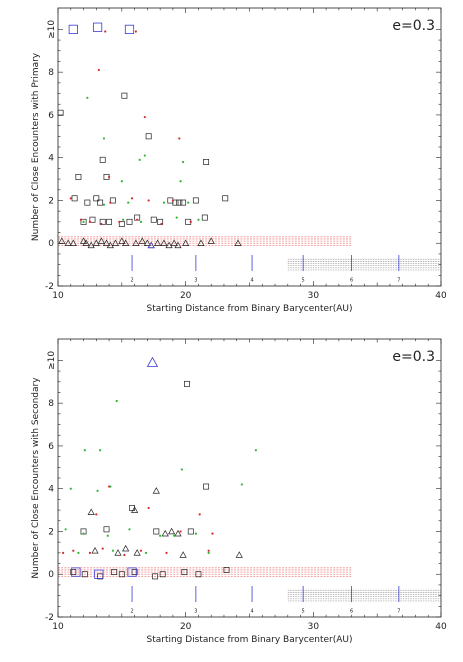 The height and width of the screenshot is (662, 463). What do you see at coordinates (364, 264) in the screenshot?
I see `gray-band` at bounding box center [364, 264].